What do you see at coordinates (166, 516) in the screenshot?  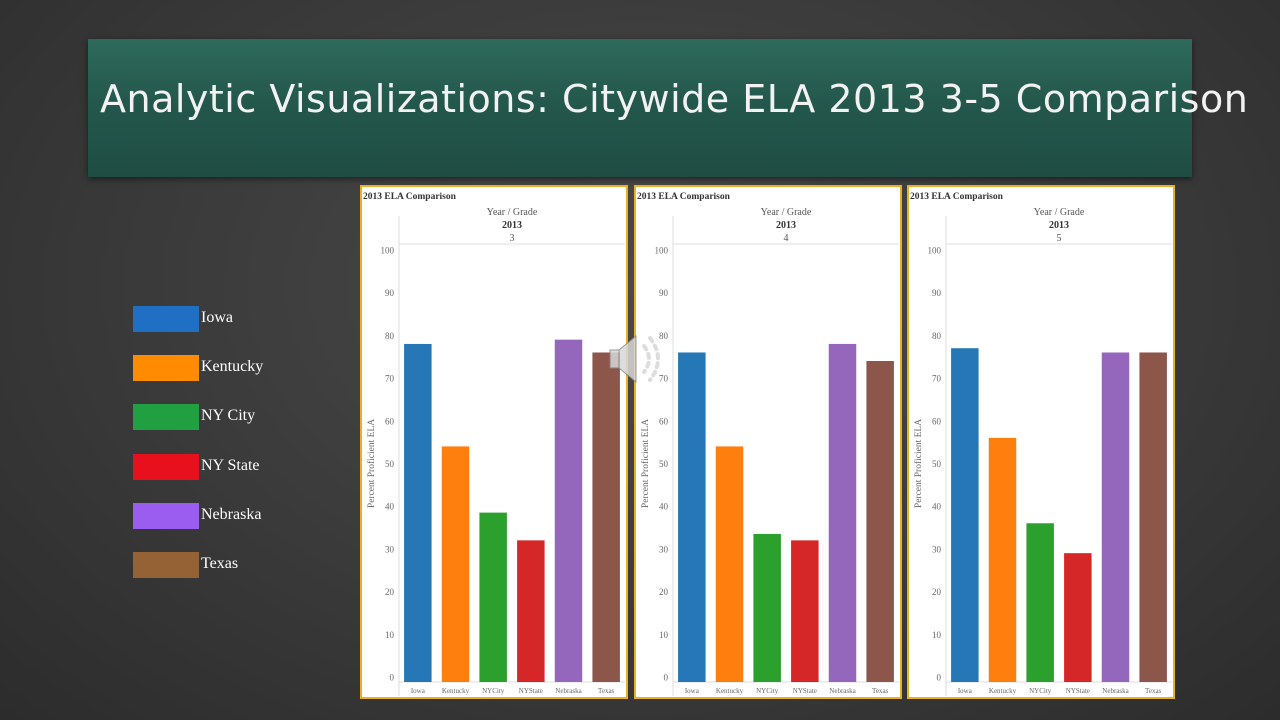 I see `legend-swatch-nebraska` at bounding box center [166, 516].